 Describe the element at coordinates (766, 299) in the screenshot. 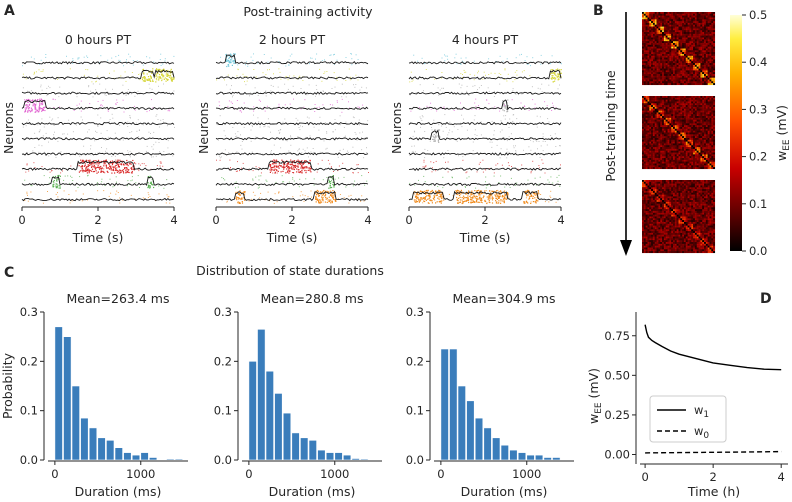

I see `panel-label-d: D` at that location.